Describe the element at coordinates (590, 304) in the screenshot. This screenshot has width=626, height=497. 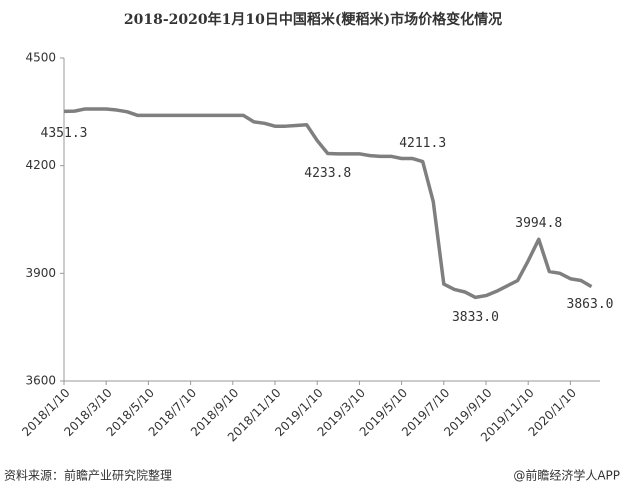
I see `value-label: 3863.0` at that location.